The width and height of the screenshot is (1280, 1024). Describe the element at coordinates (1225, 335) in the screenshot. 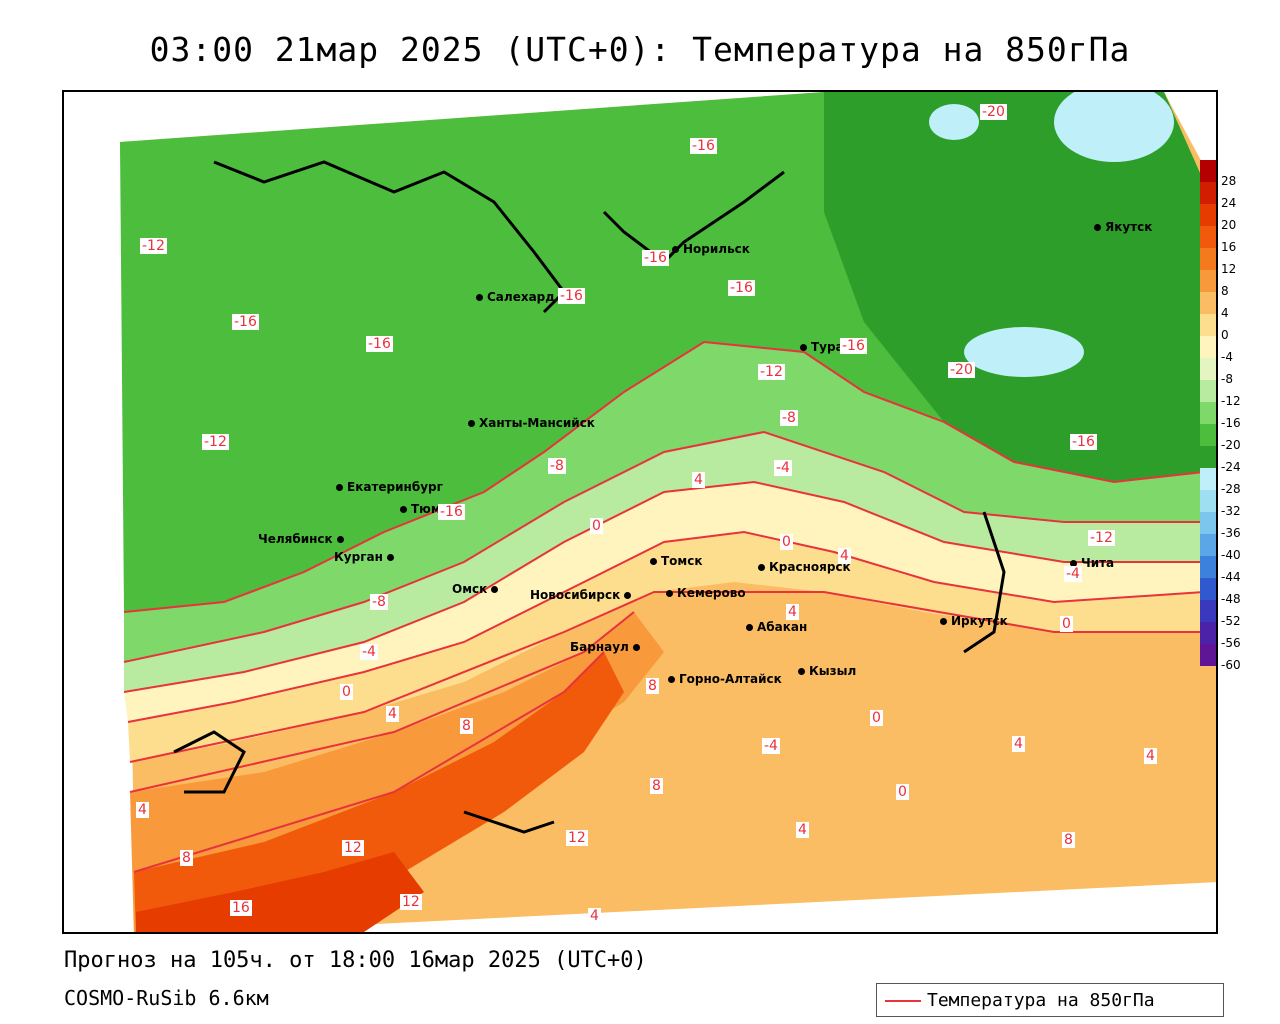

I see `colorbar-tick-label: 0` at that location.